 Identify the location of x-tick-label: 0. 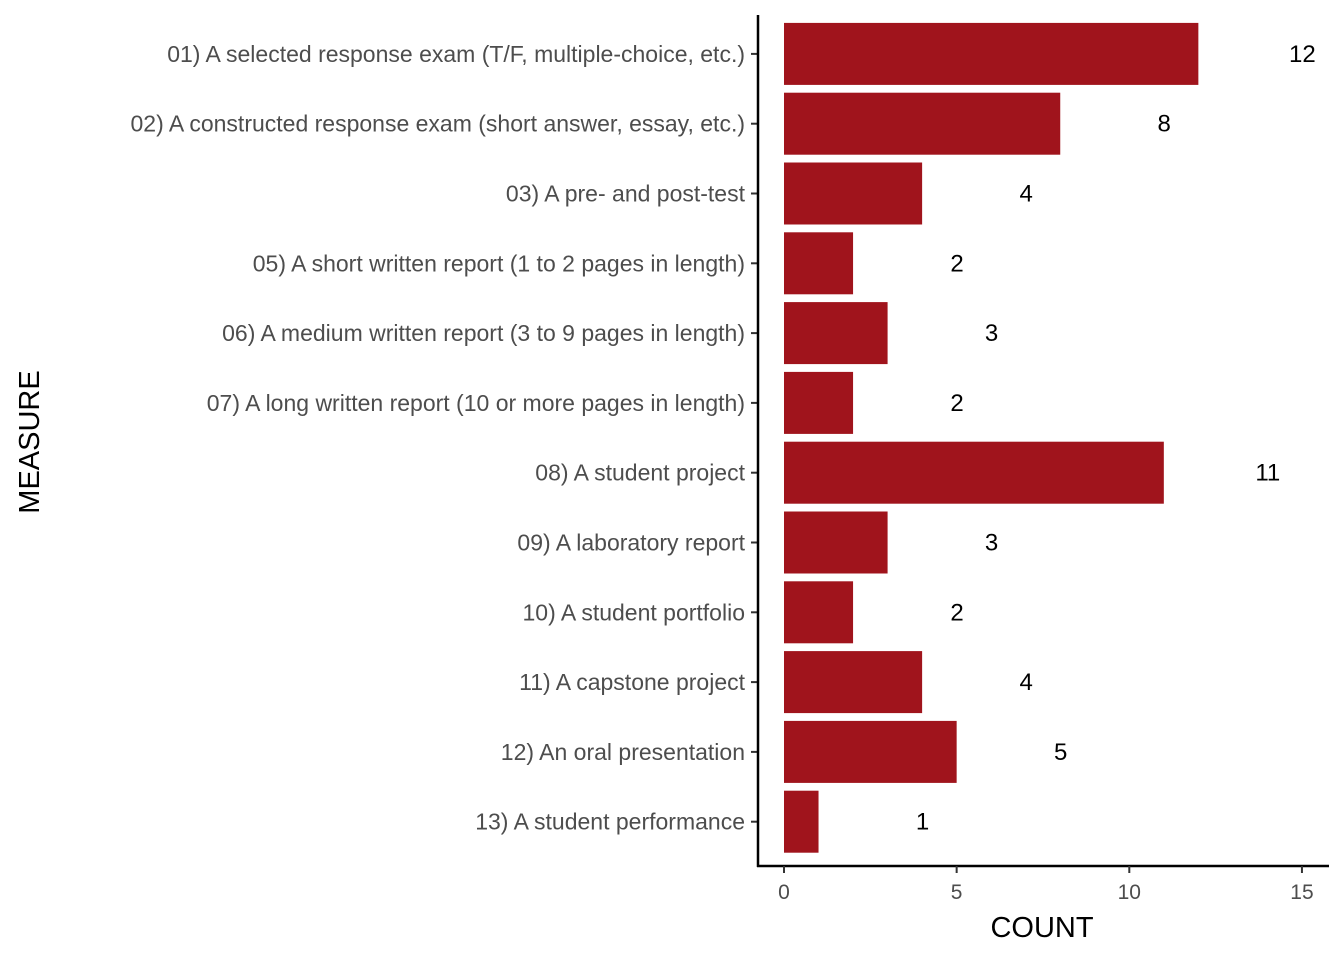
(784, 892).